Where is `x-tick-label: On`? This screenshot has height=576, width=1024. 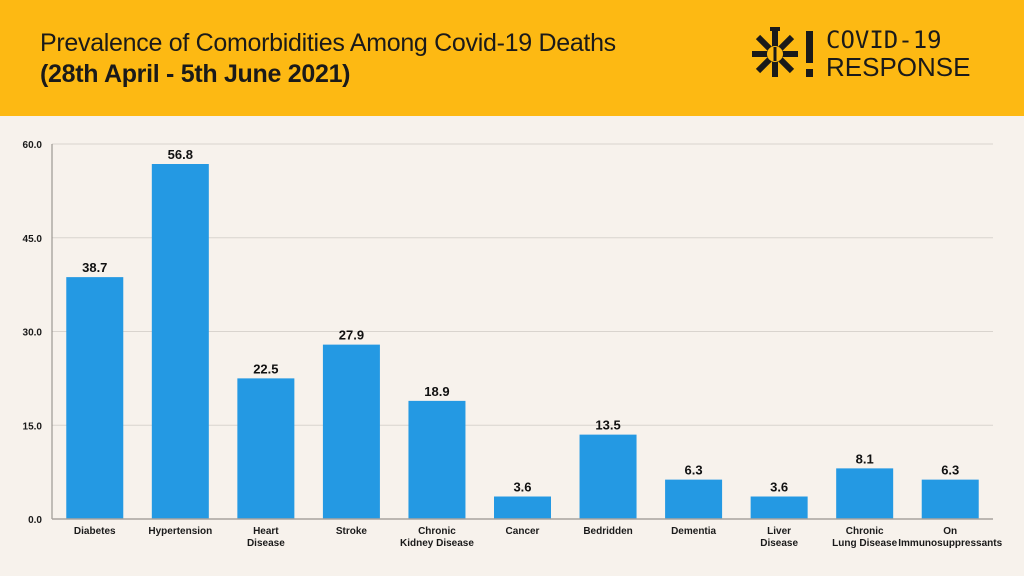
x-tick-label: On is located at coordinates (950, 531).